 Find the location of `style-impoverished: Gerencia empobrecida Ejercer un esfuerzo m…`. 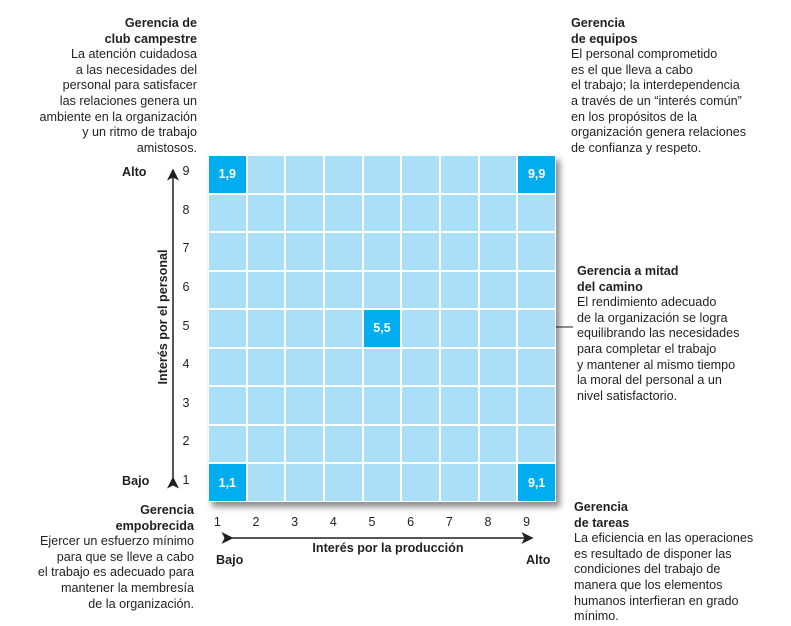

style-impoverished: Gerencia empobrecida Ejercer un esfuerzo m… is located at coordinates (116, 557).